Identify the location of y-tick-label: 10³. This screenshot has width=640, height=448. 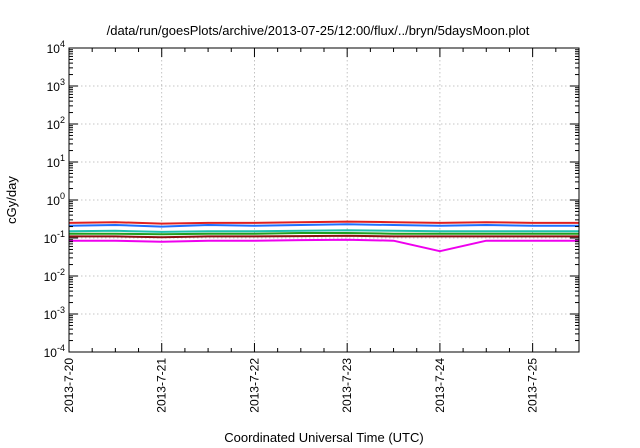
(56, 85).